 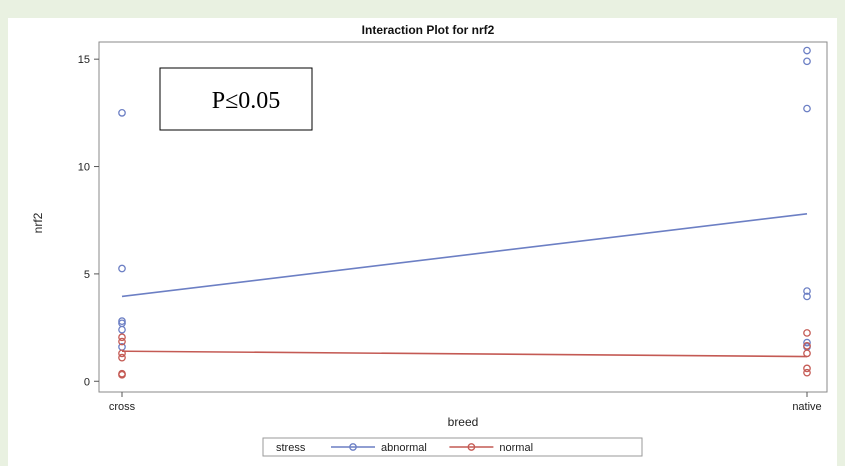 I want to click on legend-title: stress, so click(x=291, y=448).